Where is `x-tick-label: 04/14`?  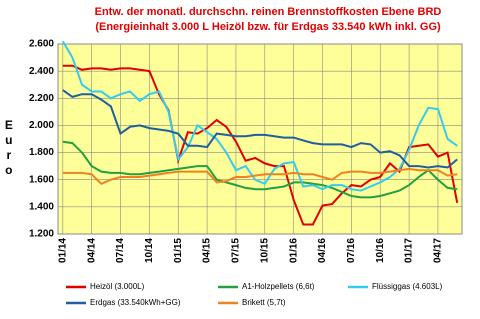 x-tick-label: 04/14 is located at coordinates (91, 250).